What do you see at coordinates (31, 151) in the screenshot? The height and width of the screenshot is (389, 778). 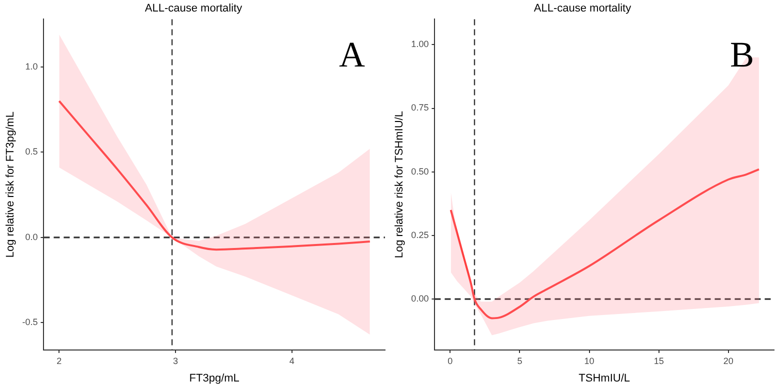 I see `y-tick-label: 0.5` at bounding box center [31, 151].